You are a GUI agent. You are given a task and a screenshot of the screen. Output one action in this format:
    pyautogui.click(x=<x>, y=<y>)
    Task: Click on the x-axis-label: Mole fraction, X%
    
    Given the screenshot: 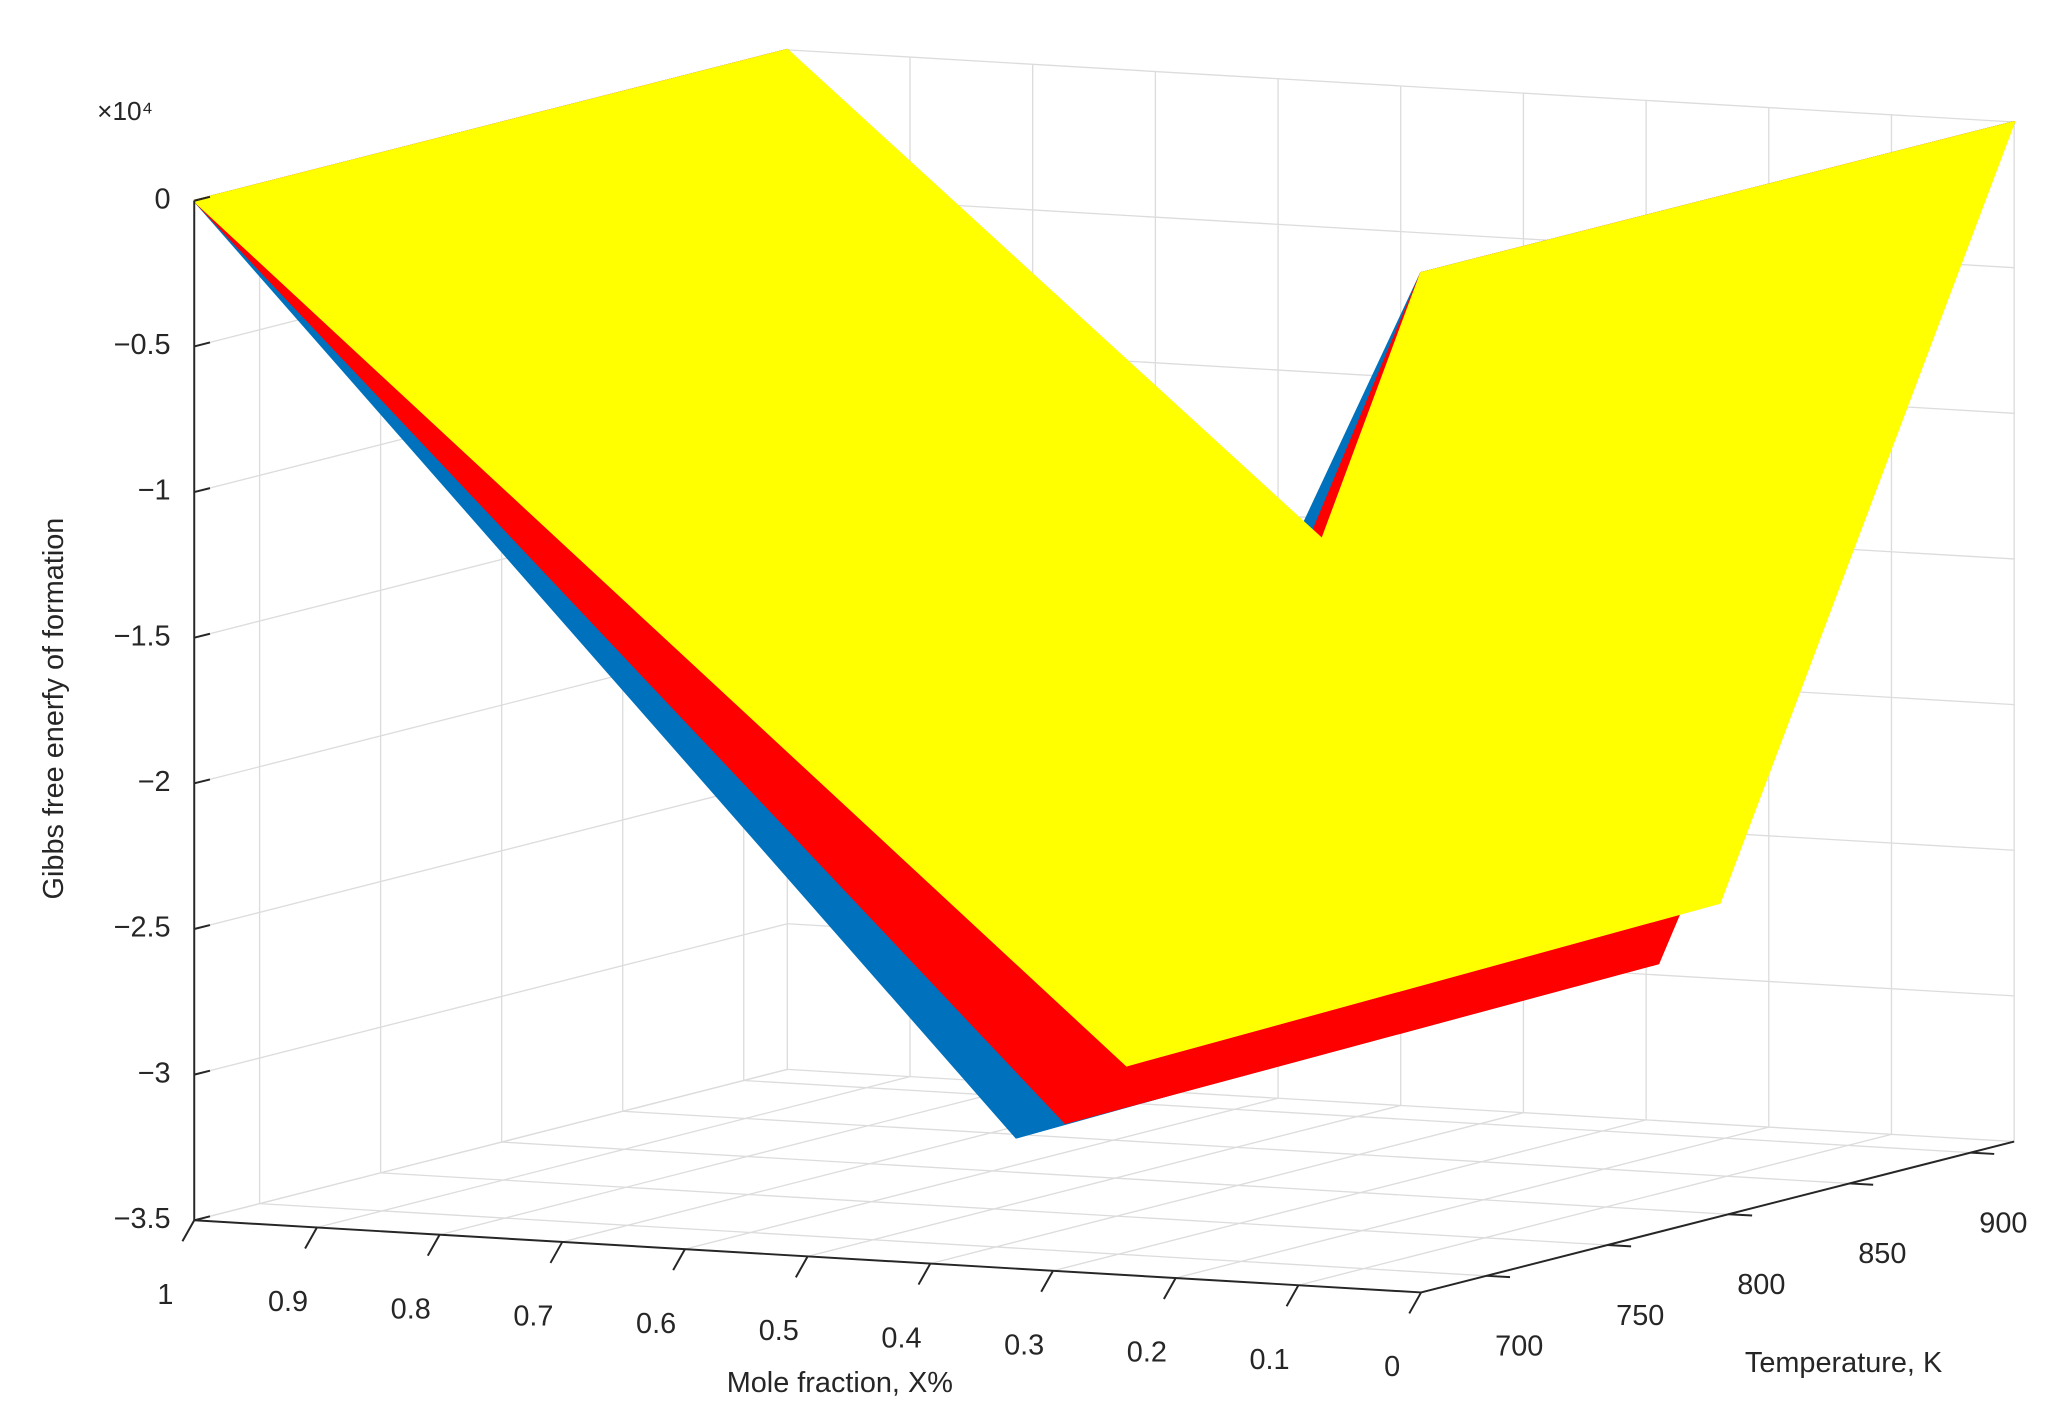 What is the action you would take?
    pyautogui.click(x=840, y=1383)
    